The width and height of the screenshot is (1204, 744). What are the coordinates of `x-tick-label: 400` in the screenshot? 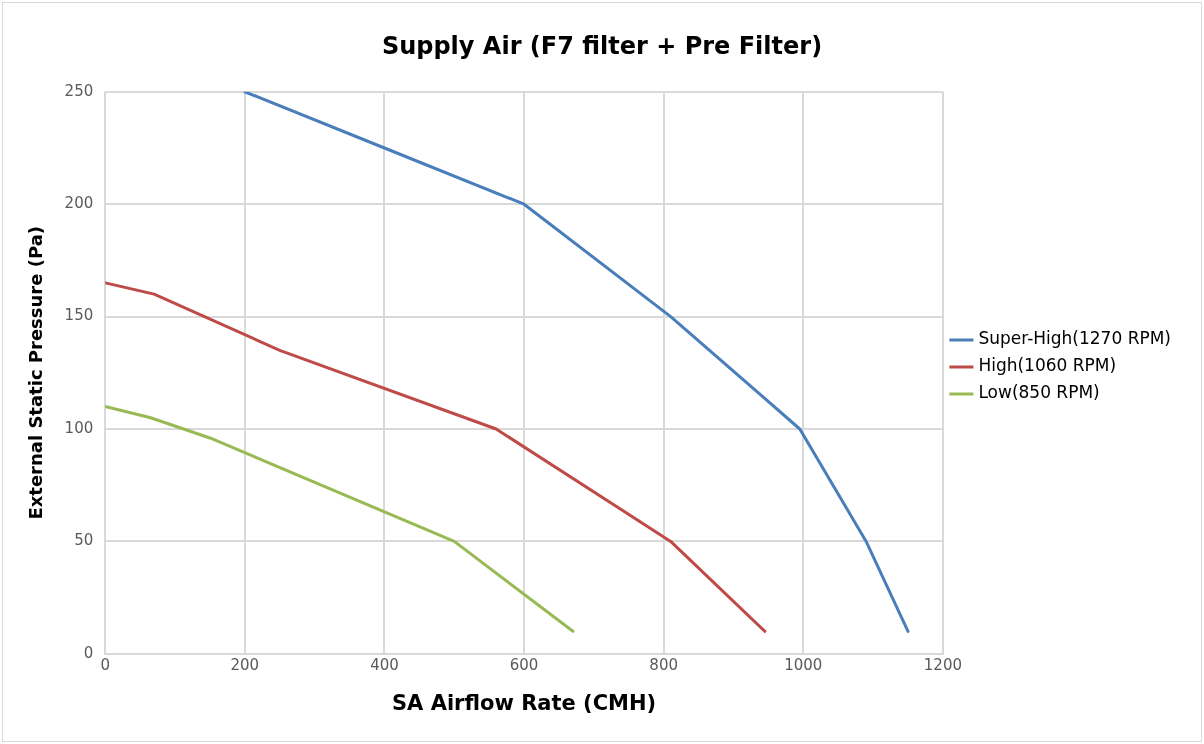 It's located at (384, 664).